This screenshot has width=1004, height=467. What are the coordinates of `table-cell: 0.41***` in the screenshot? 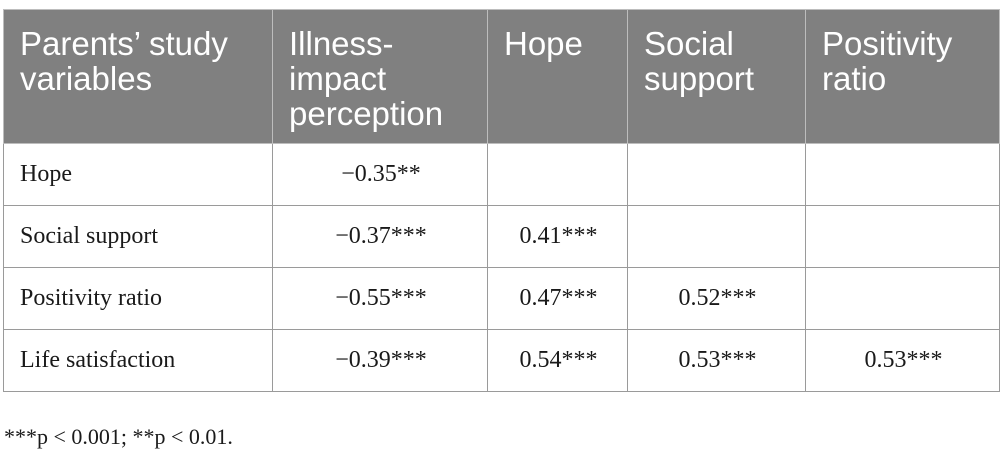 It's located at (557, 236).